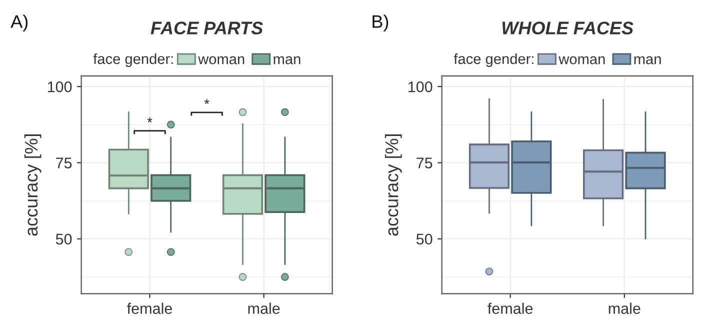  Describe the element at coordinates (19, 23) in the screenshot. I see `text: A)` at that location.